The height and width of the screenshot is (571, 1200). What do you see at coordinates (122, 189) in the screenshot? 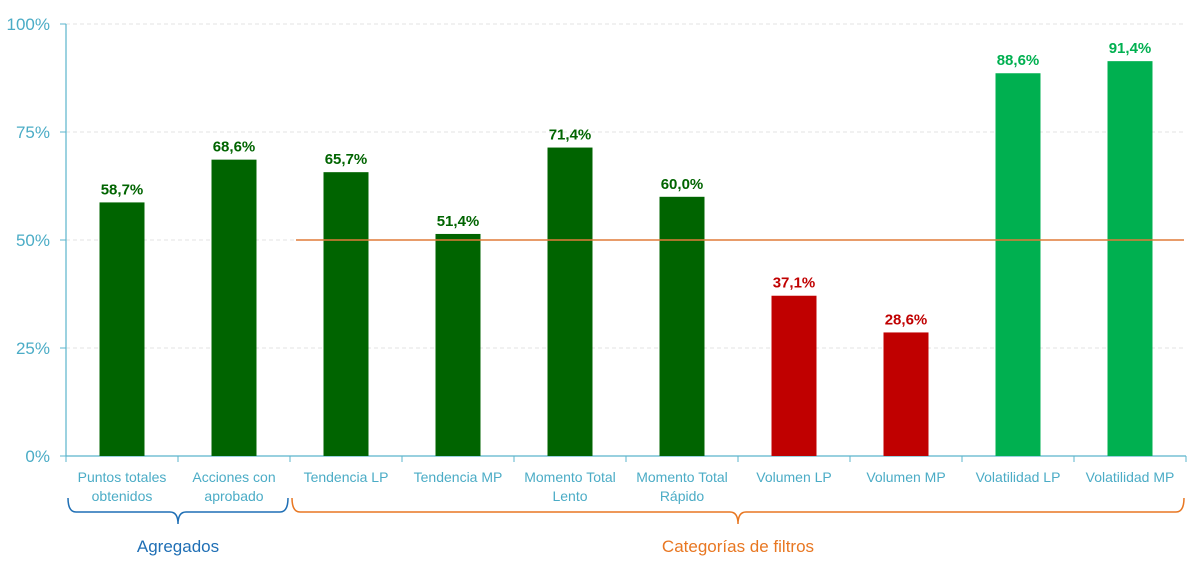
I see `data-label: 58,7%` at bounding box center [122, 189].